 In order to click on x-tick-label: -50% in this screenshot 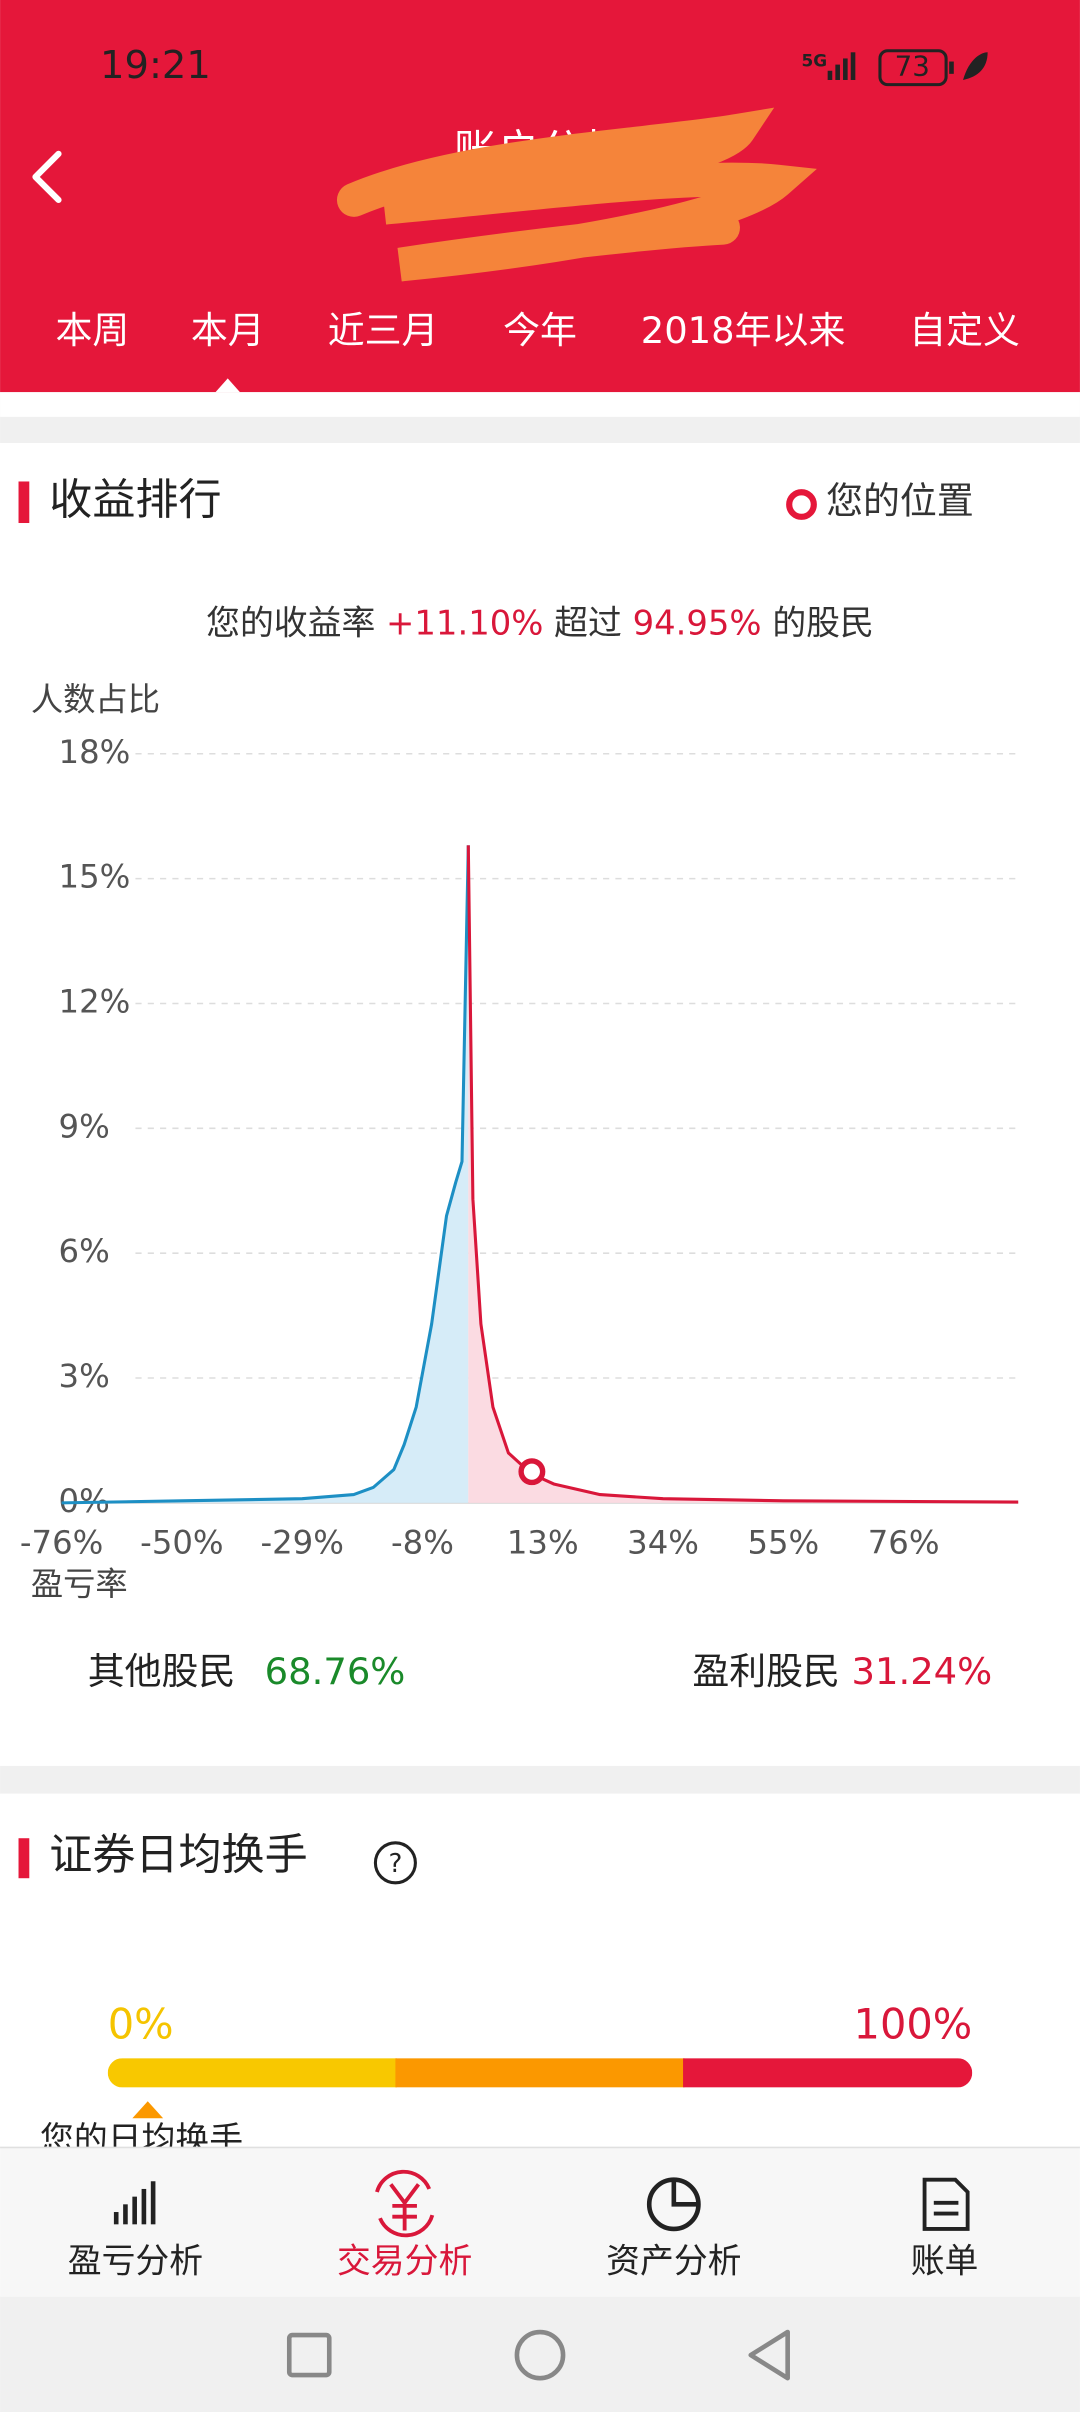, I will do `click(181, 1542)`.